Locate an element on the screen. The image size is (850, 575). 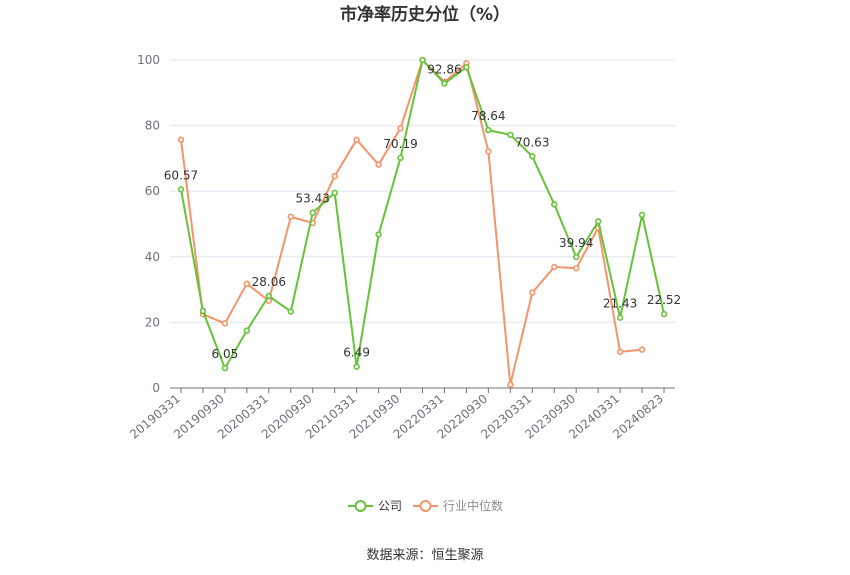
legend: 公司 行业中位数 is located at coordinates (425, 505).